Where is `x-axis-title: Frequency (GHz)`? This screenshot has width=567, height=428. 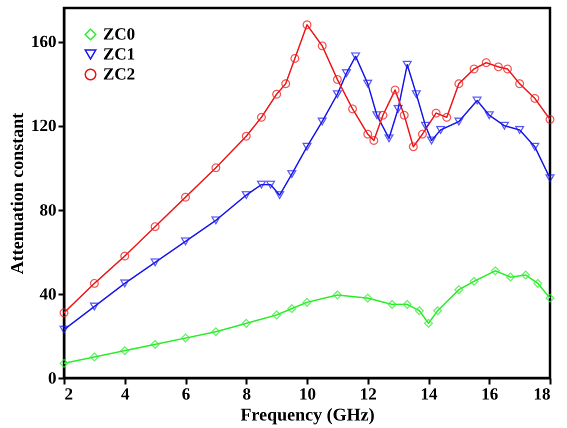 x-axis-title: Frequency (GHz) is located at coordinates (307, 414).